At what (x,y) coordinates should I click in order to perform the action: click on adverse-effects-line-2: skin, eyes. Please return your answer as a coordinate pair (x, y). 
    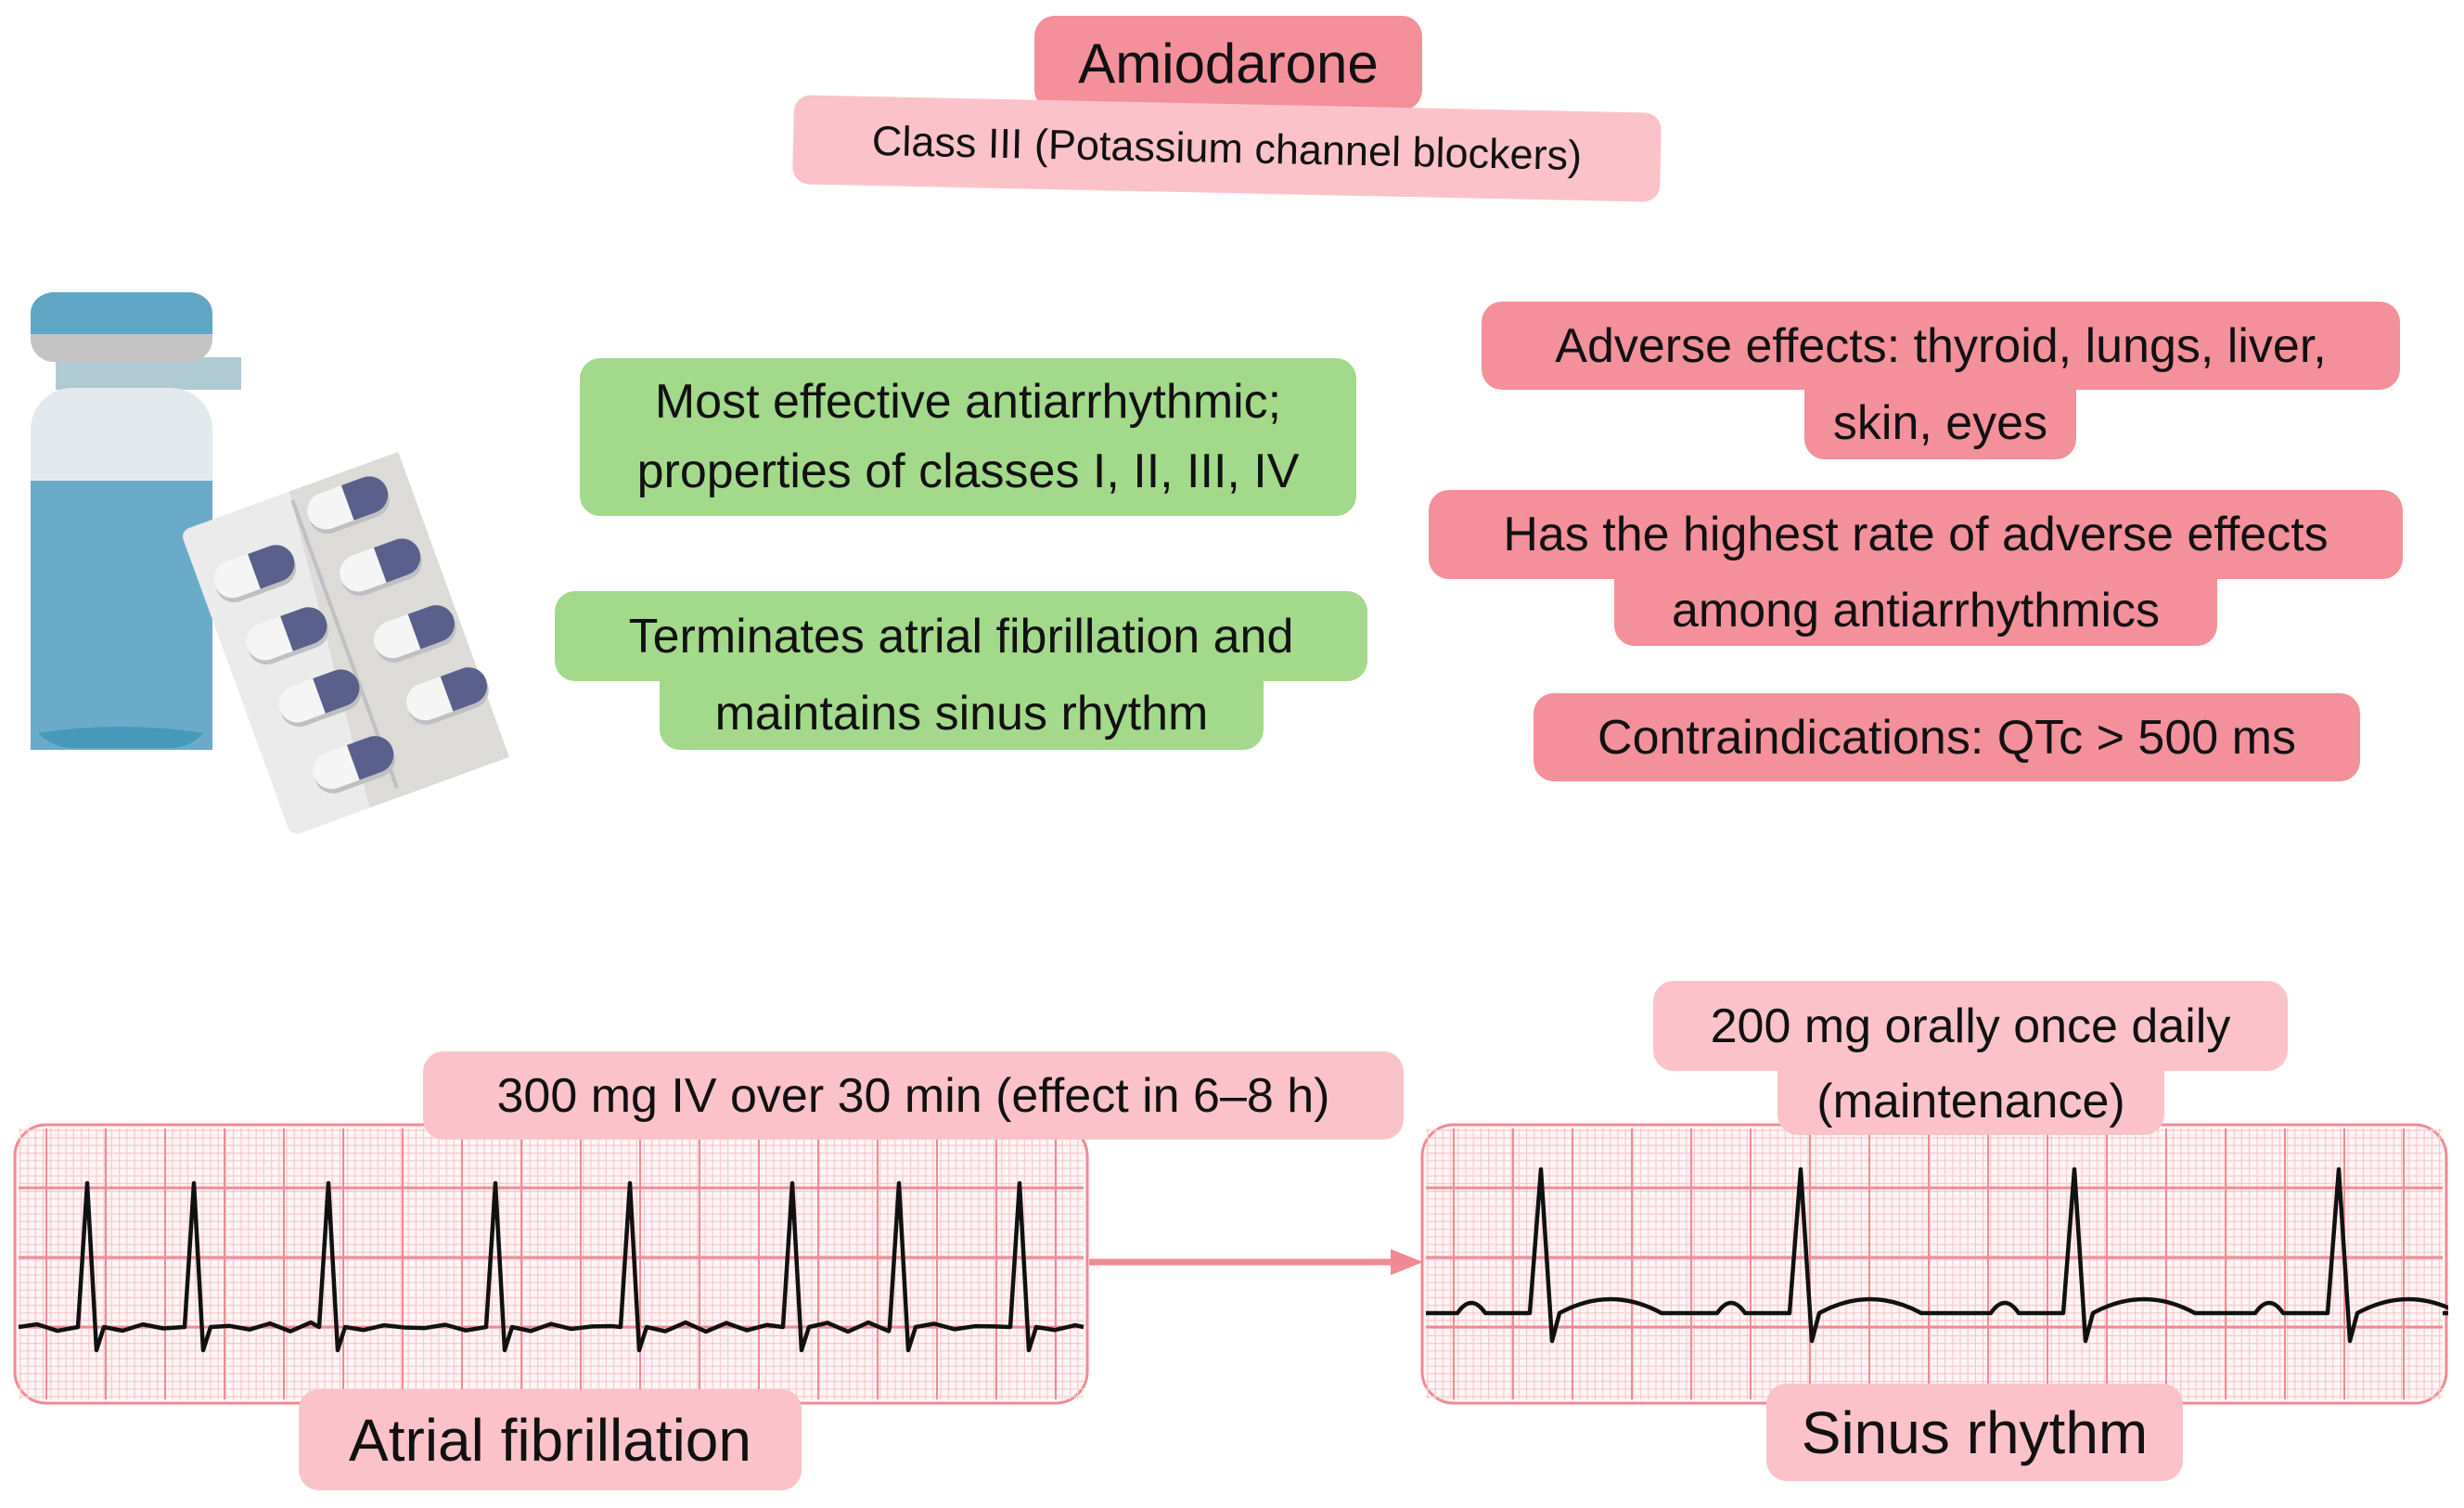
    Looking at the image, I should click on (1940, 423).